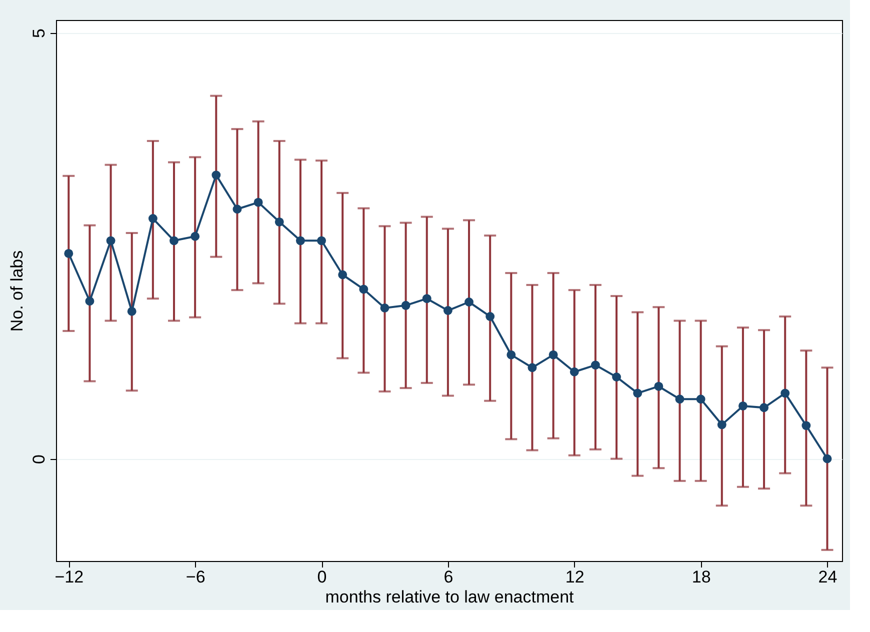 The height and width of the screenshot is (632, 870). What do you see at coordinates (69, 577) in the screenshot?
I see `x-tick-label: −12` at bounding box center [69, 577].